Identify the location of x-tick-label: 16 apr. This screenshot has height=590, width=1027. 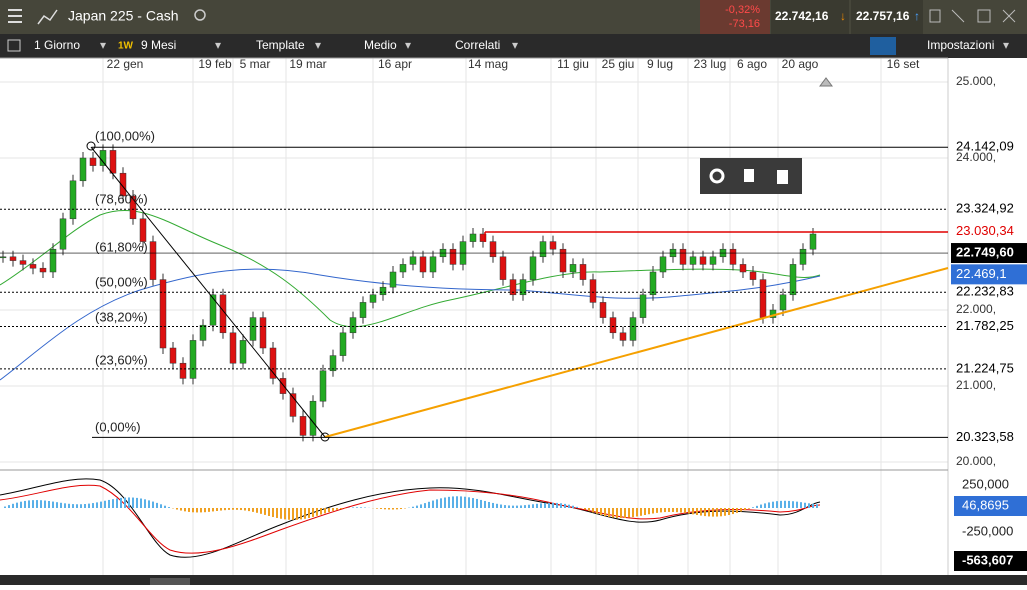
(395, 64).